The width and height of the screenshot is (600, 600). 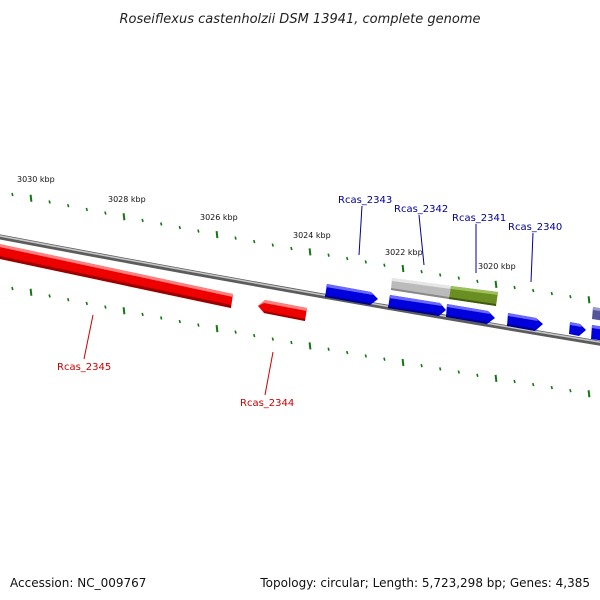 What do you see at coordinates (312, 235) in the screenshot?
I see `scale-label-3024: 3024 kbp` at bounding box center [312, 235].